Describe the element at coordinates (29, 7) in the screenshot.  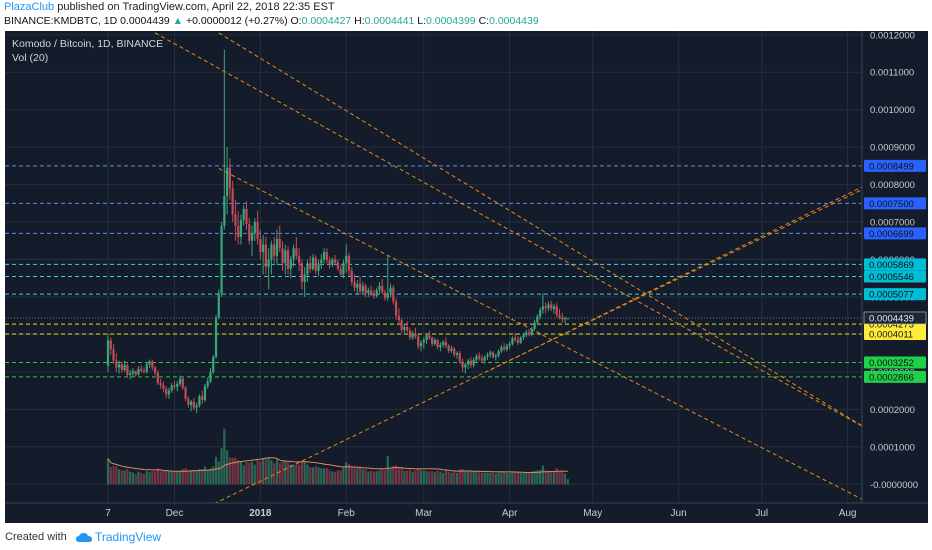
I see `author-link: PlazaClub` at that location.